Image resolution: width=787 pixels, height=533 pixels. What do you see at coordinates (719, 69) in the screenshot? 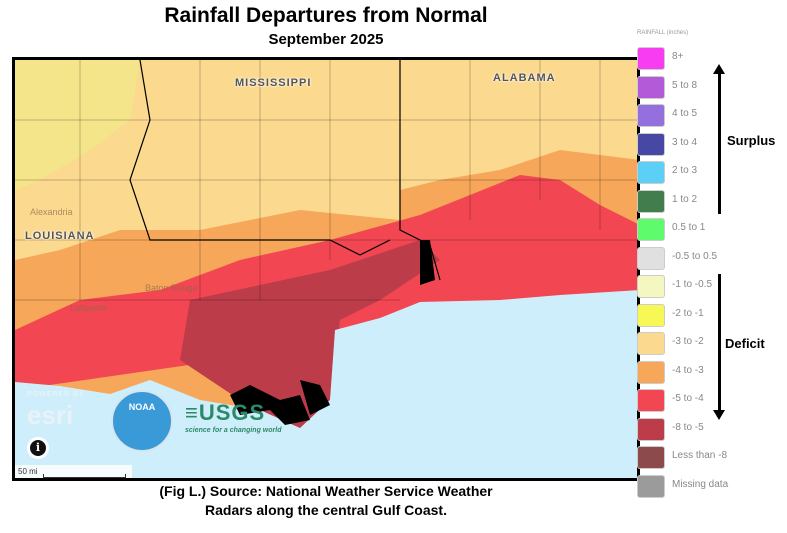
I see `surplus-arrow-head-icon` at bounding box center [719, 69].